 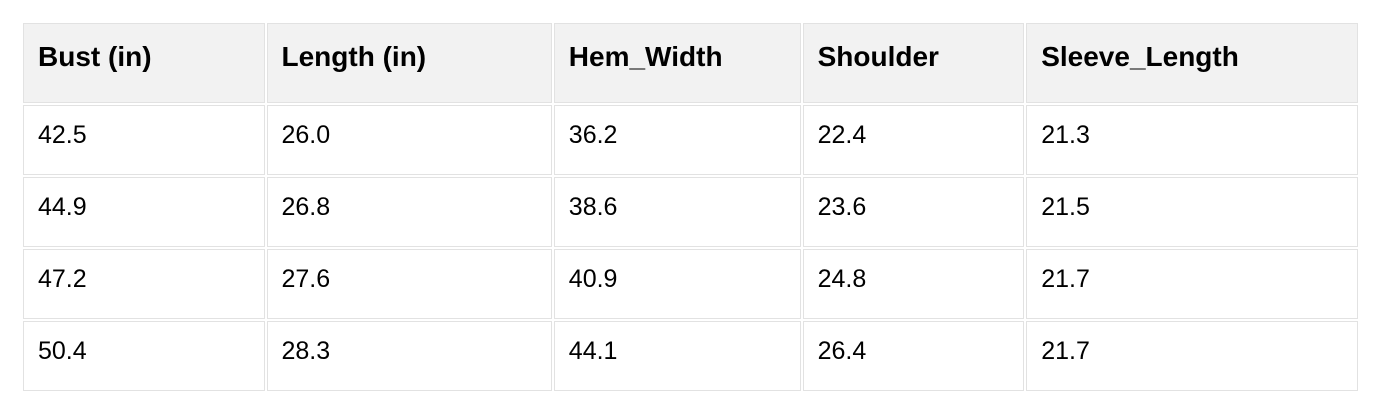 What do you see at coordinates (913, 140) in the screenshot?
I see `table-cell: 22.4` at bounding box center [913, 140].